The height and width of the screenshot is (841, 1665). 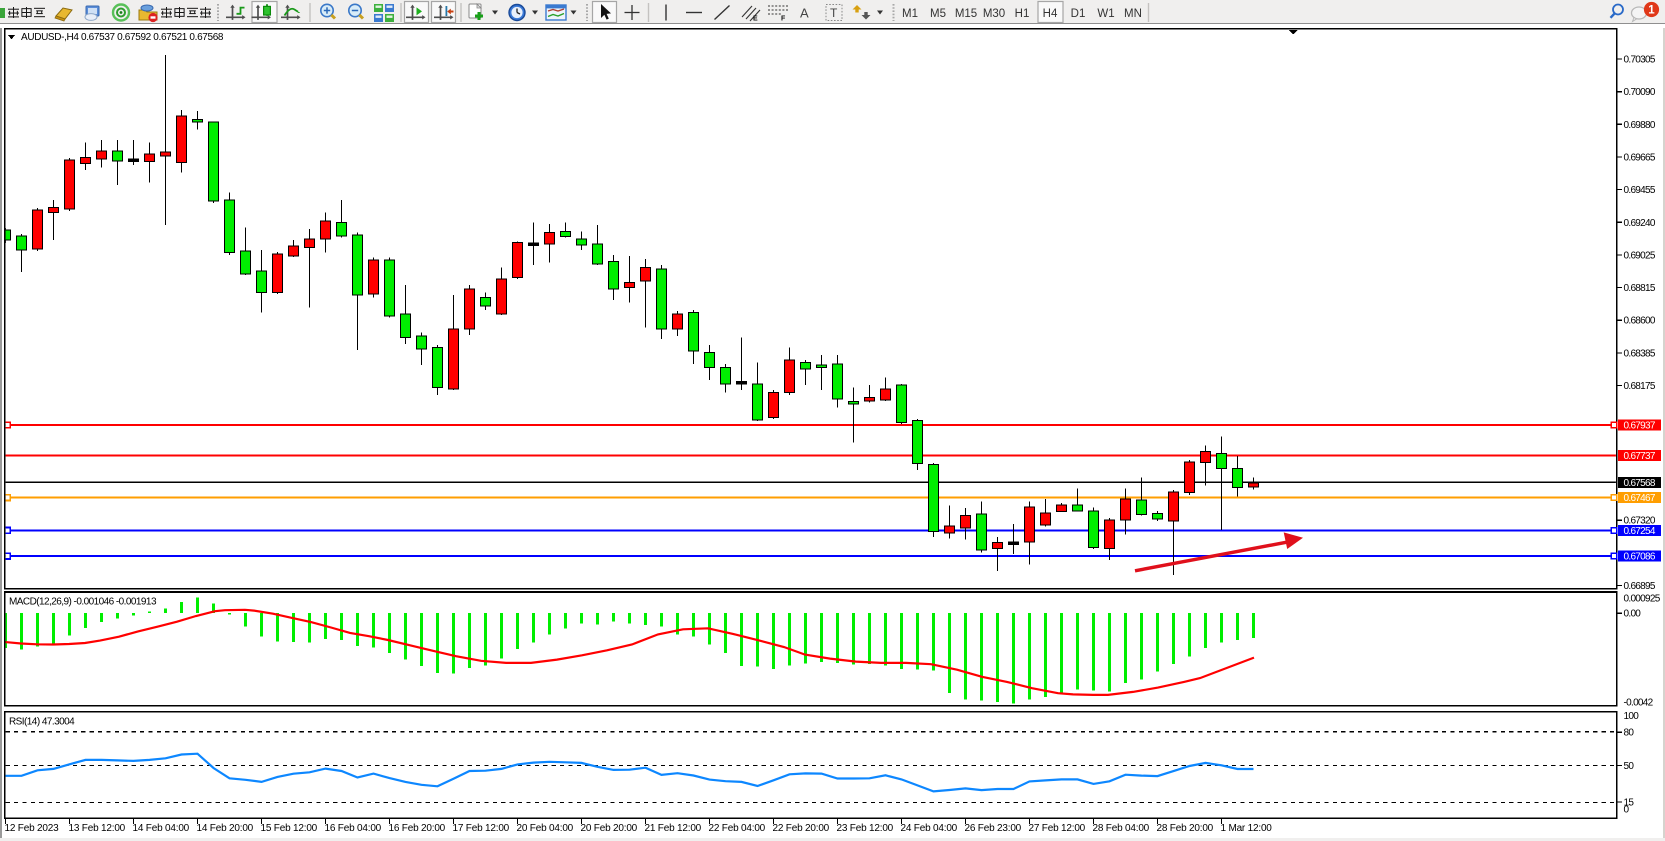 I want to click on svg-text: 0.67937, so click(x=1640, y=426).